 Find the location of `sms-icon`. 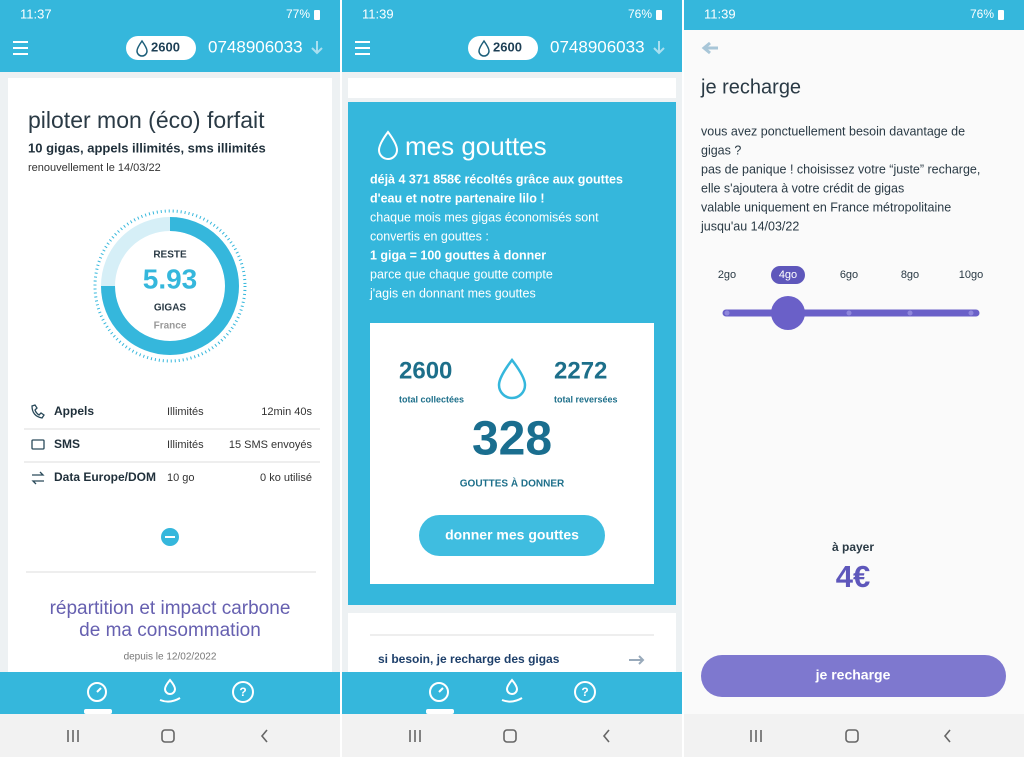

sms-icon is located at coordinates (38, 444).